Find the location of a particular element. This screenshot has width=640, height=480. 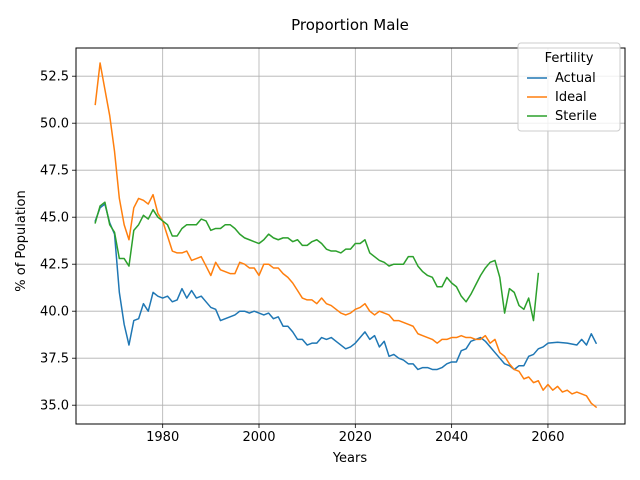

x-tick-label: 2020 is located at coordinates (355, 437).